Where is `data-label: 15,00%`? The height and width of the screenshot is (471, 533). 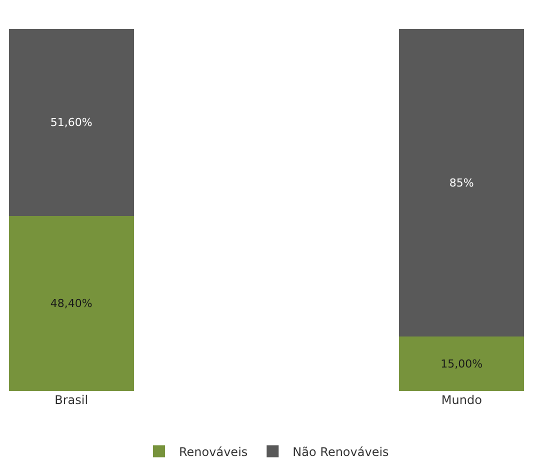
data-label: 15,00% is located at coordinates (461, 363).